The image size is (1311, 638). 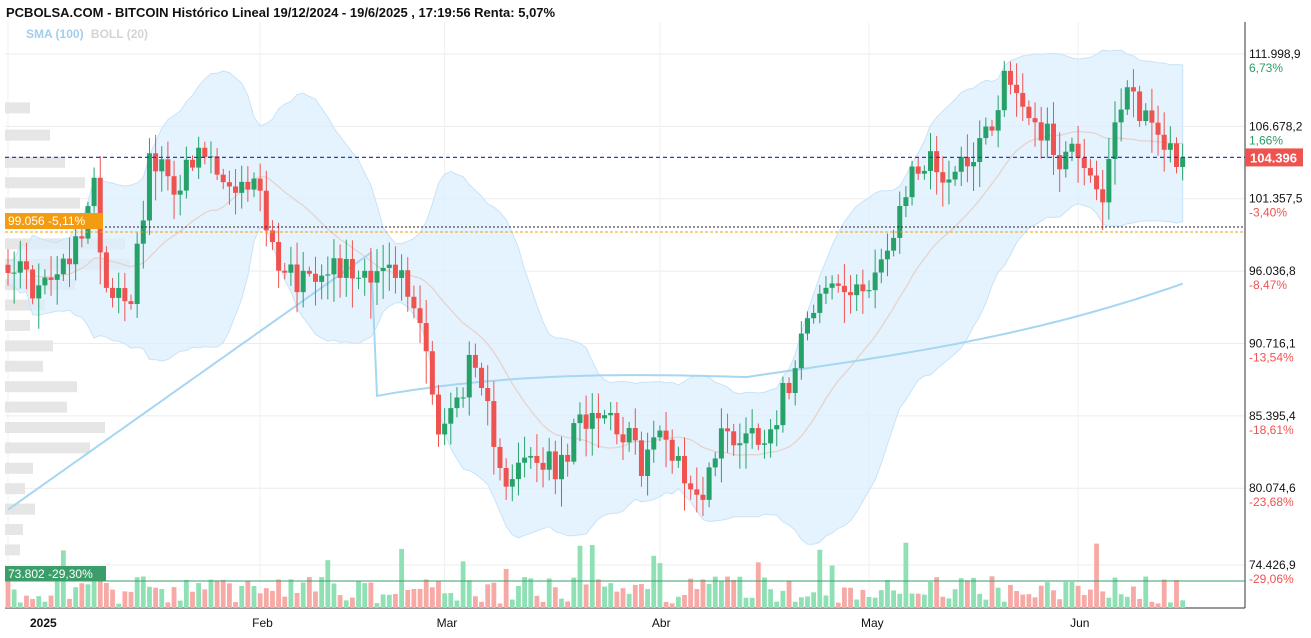 What do you see at coordinates (447, 623) in the screenshot?
I see `date-tick-label: Mar` at bounding box center [447, 623].